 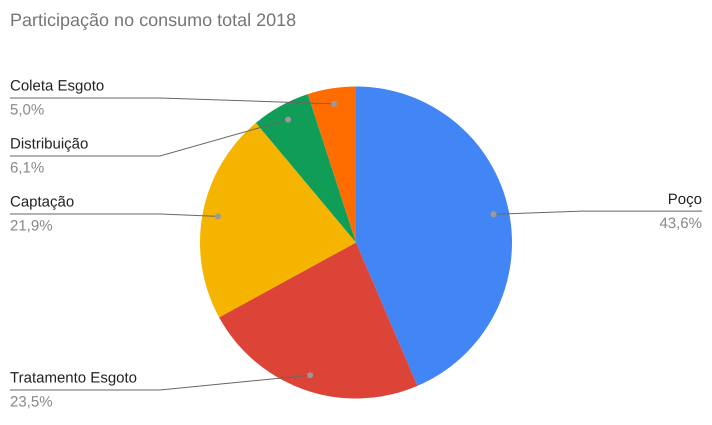 What do you see at coordinates (680, 223) in the screenshot?
I see `data-label: 43,6%` at bounding box center [680, 223].